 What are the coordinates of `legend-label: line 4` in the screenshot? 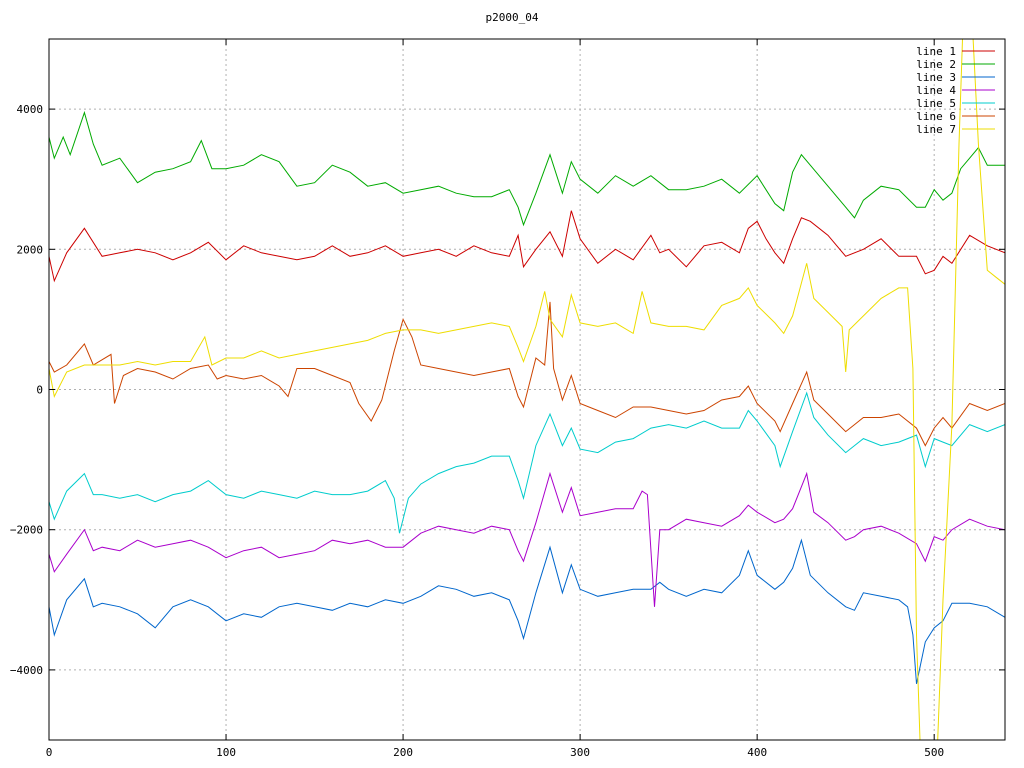 It's located at (936, 90).